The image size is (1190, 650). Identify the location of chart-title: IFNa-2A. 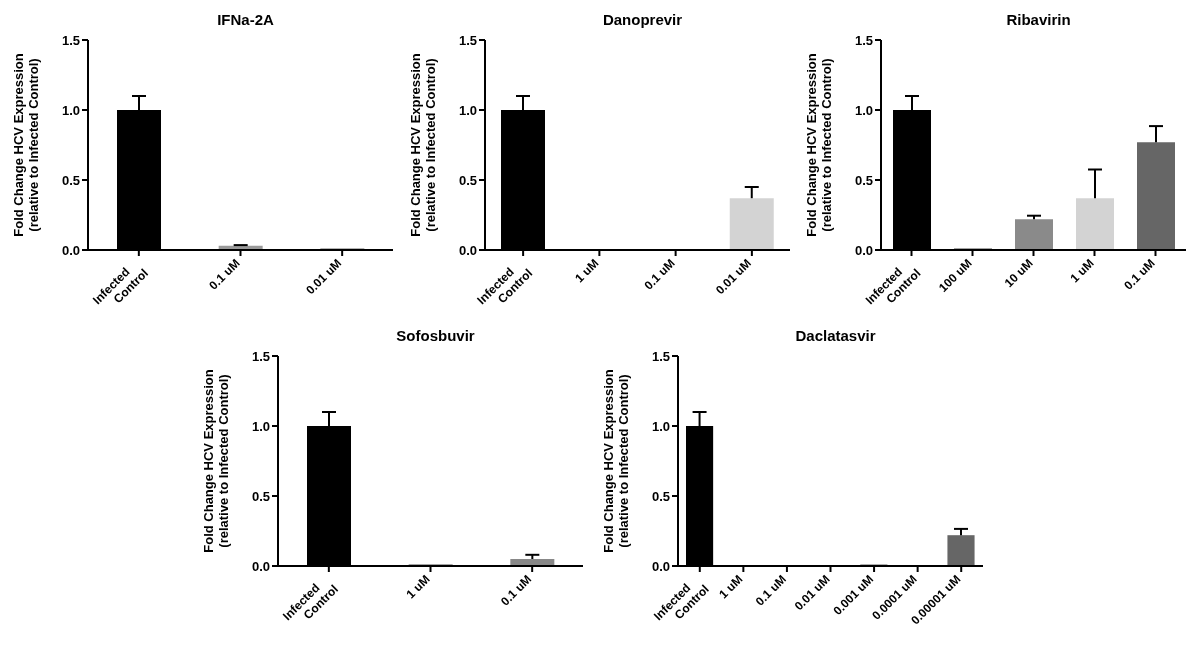
(245, 20).